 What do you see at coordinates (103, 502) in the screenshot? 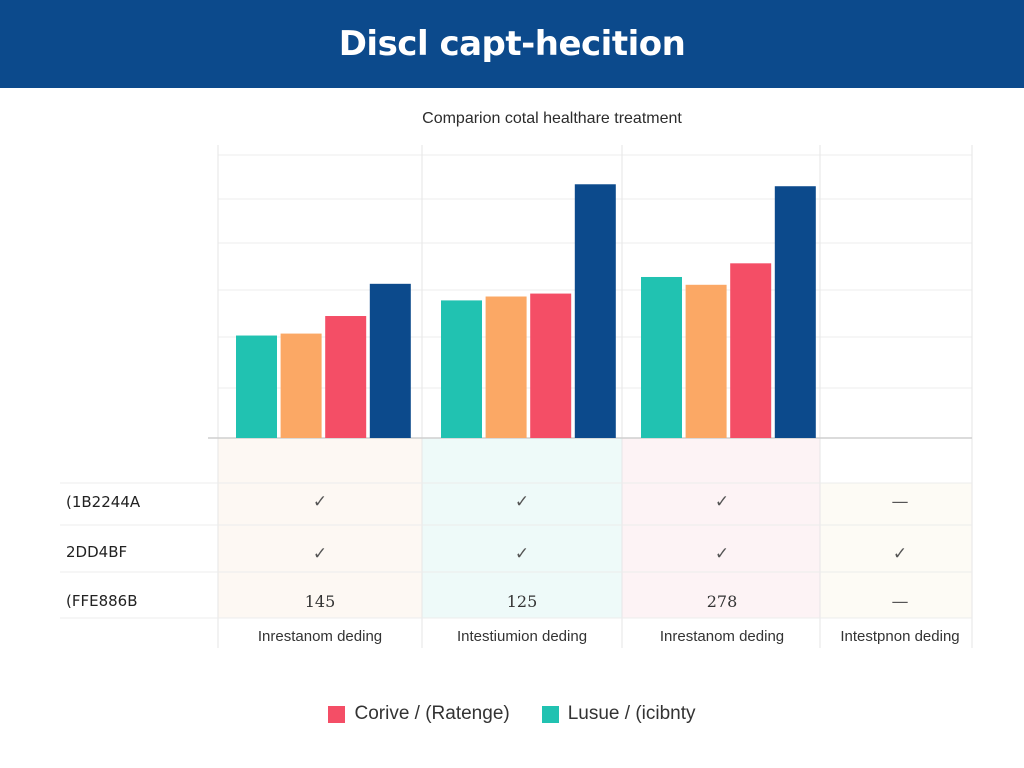
I see `table-row-label: (1B2244A` at bounding box center [103, 502].